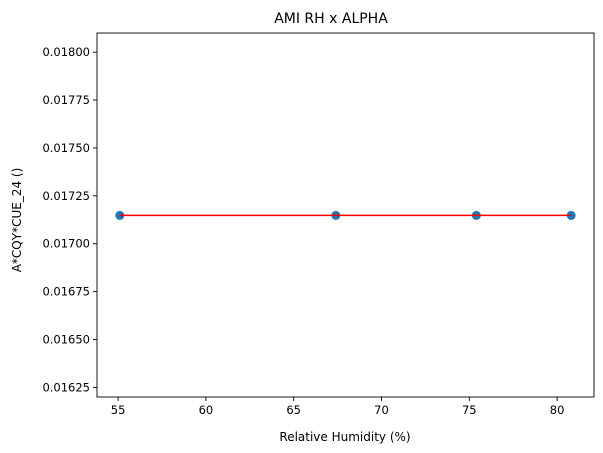  Describe the element at coordinates (66, 196) in the screenshot. I see `y-tick-label: 0.01725` at that location.